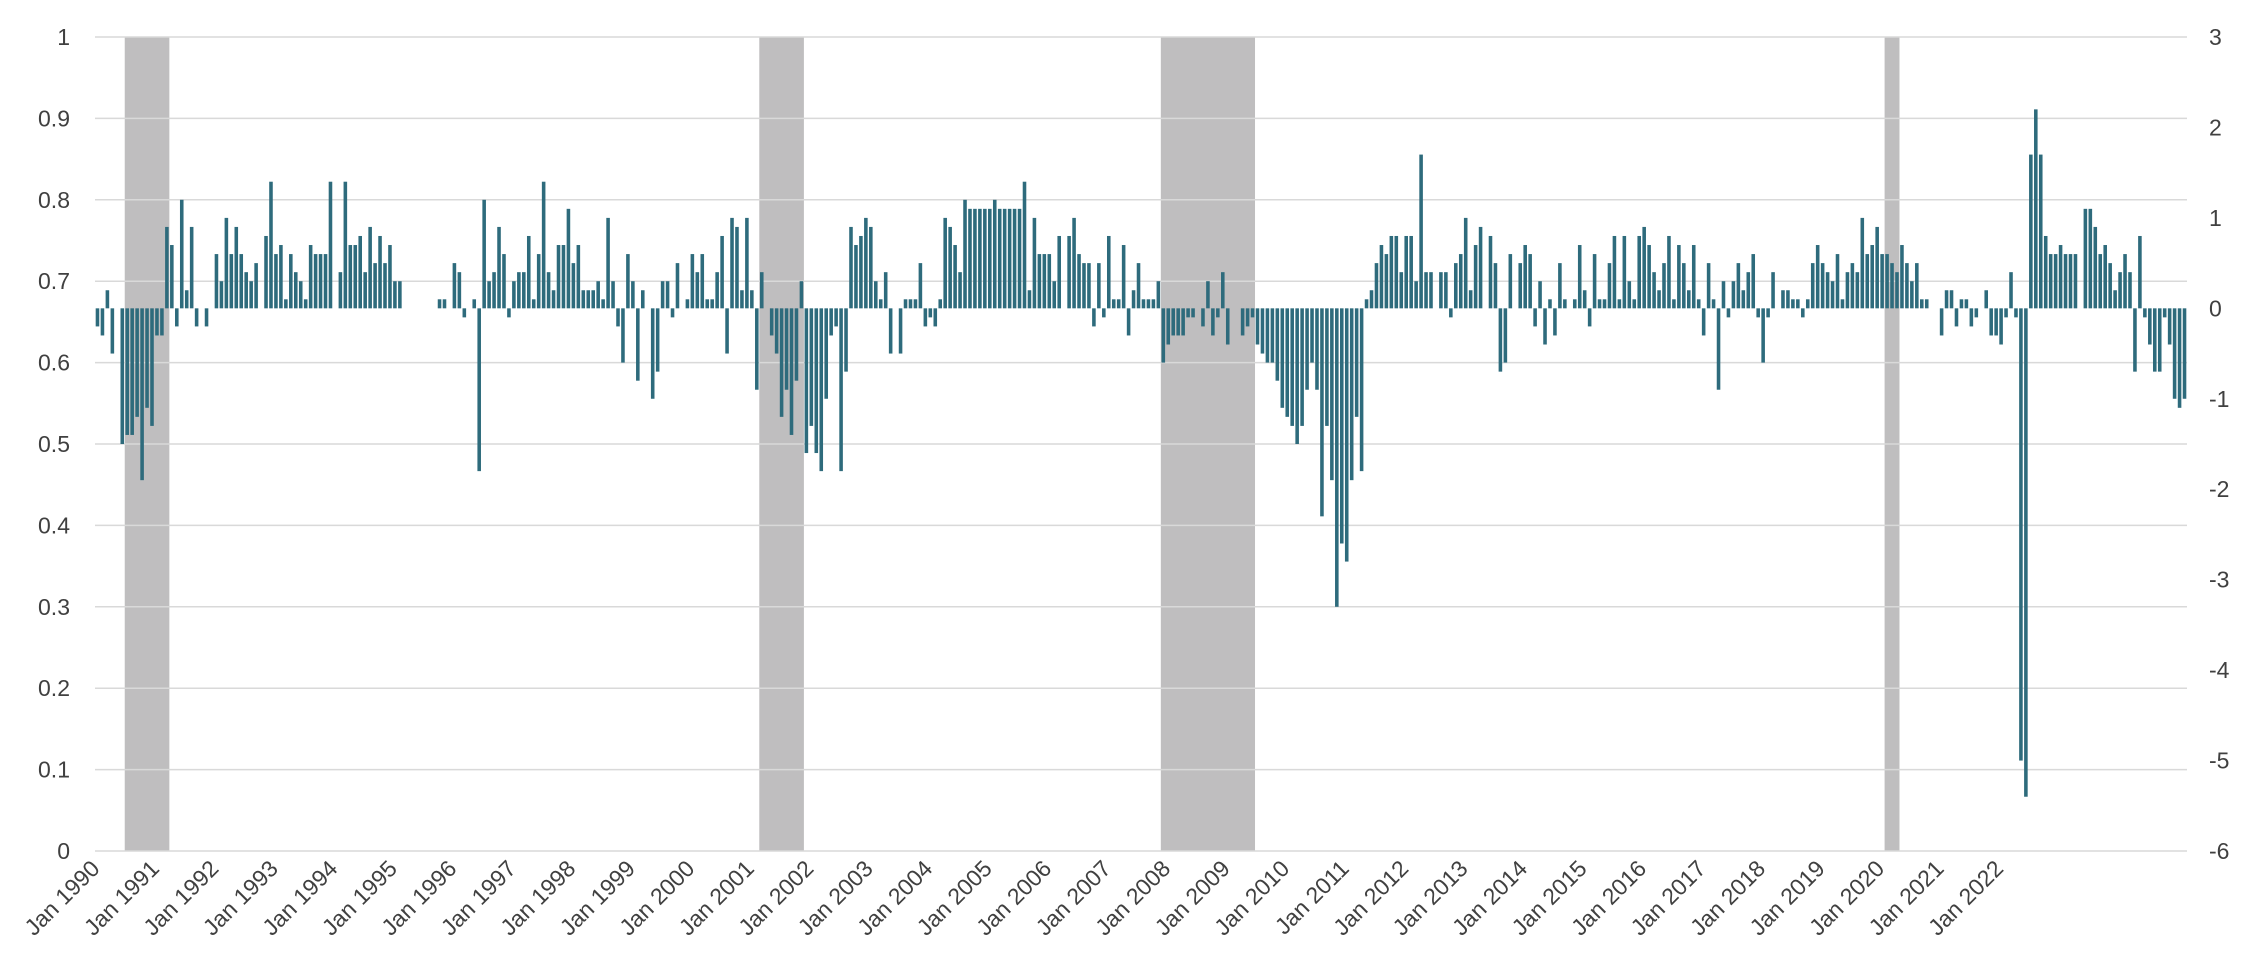 The image size is (2256, 978). I want to click on right-axis-tick-label: -2, so click(2219, 489).